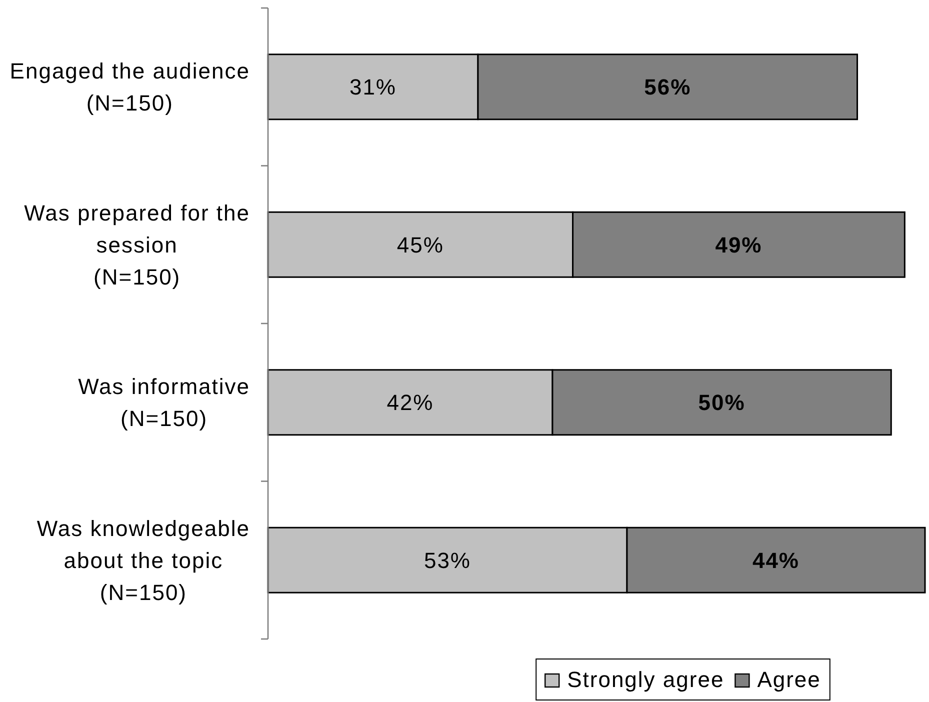 This screenshot has width=929, height=702. What do you see at coordinates (130, 87) in the screenshot?
I see `y-tick-label: Engaged the audience (N=150)` at bounding box center [130, 87].